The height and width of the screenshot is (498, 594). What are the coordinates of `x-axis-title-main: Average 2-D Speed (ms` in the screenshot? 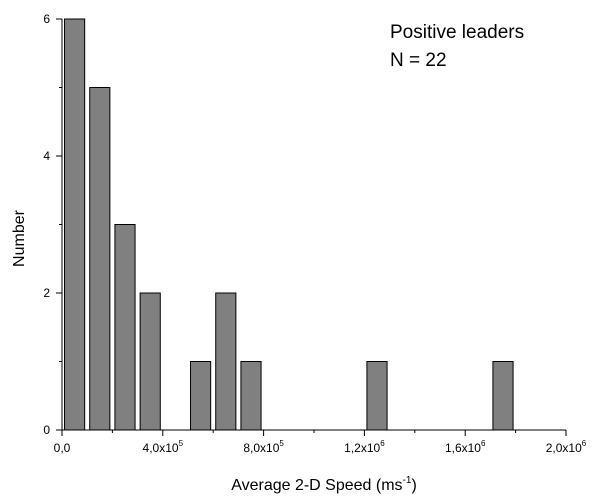 It's located at (316, 485).